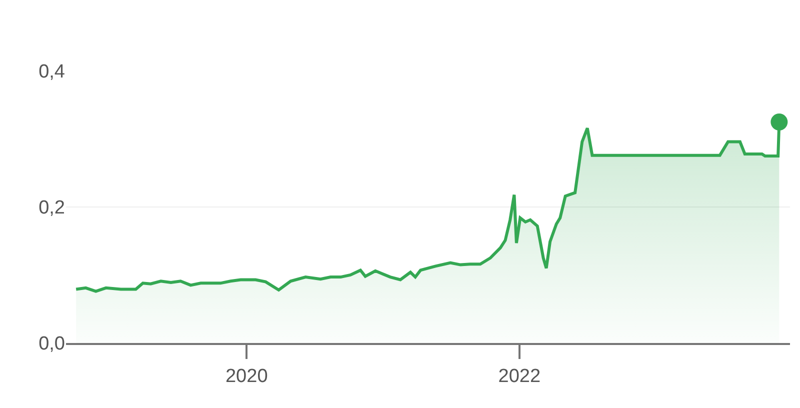  I want to click on x-tick-label: 2022, so click(519, 376).